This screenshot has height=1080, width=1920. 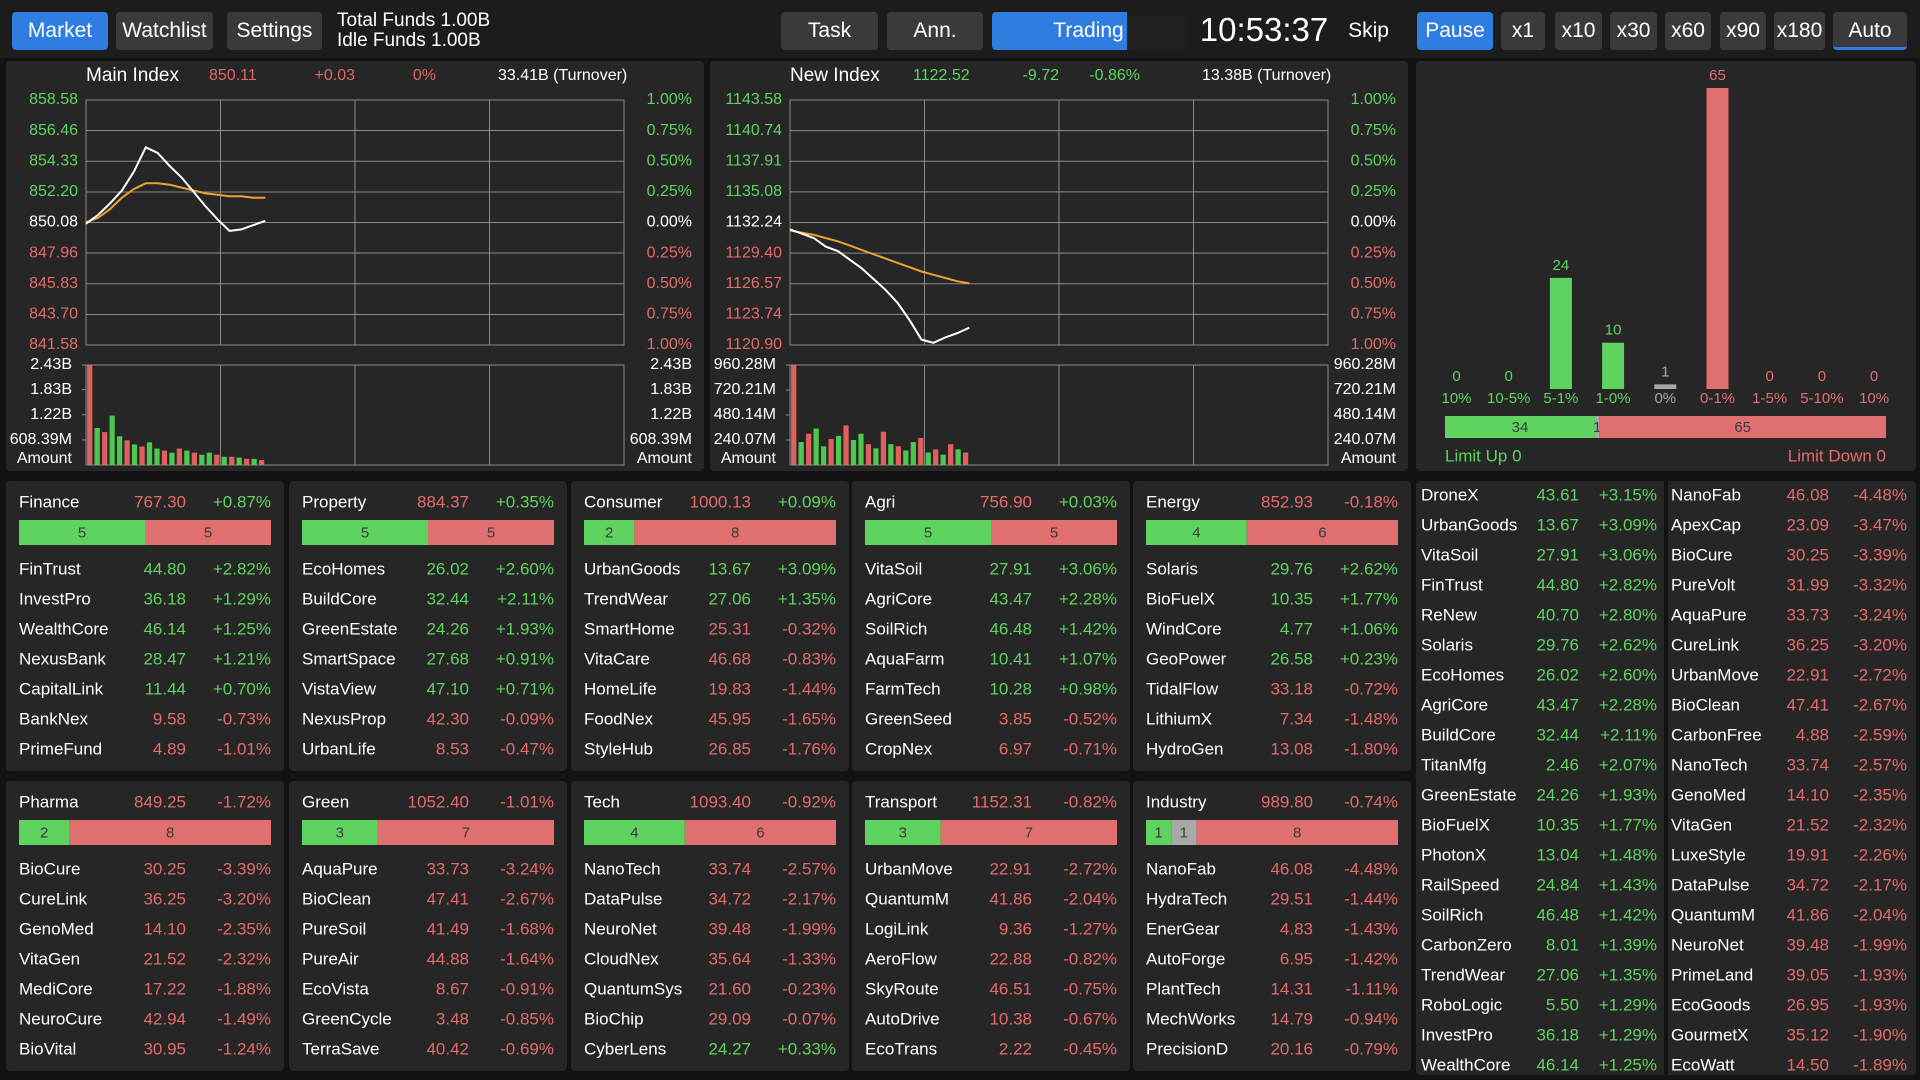 What do you see at coordinates (1807, 704) in the screenshot?
I see `mover-price: 47.41` at bounding box center [1807, 704].